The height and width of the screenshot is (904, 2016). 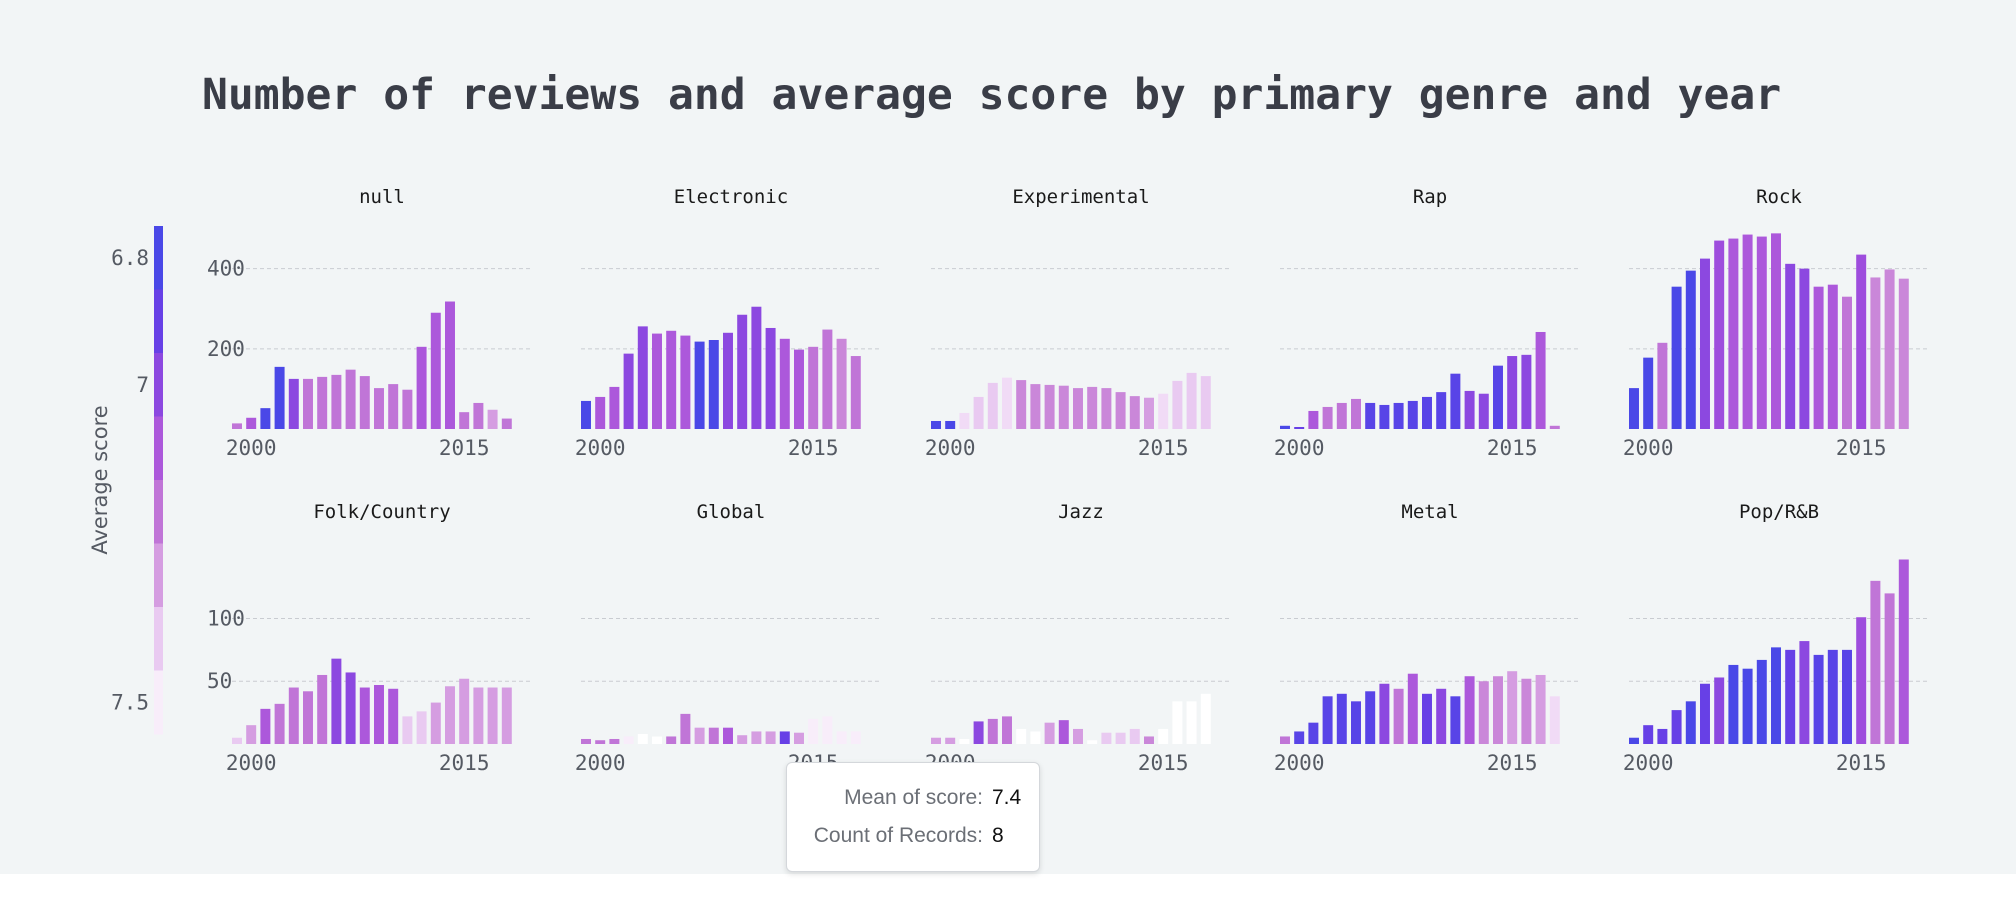 I want to click on panel-title: Pop/R&B, so click(x=1779, y=512).